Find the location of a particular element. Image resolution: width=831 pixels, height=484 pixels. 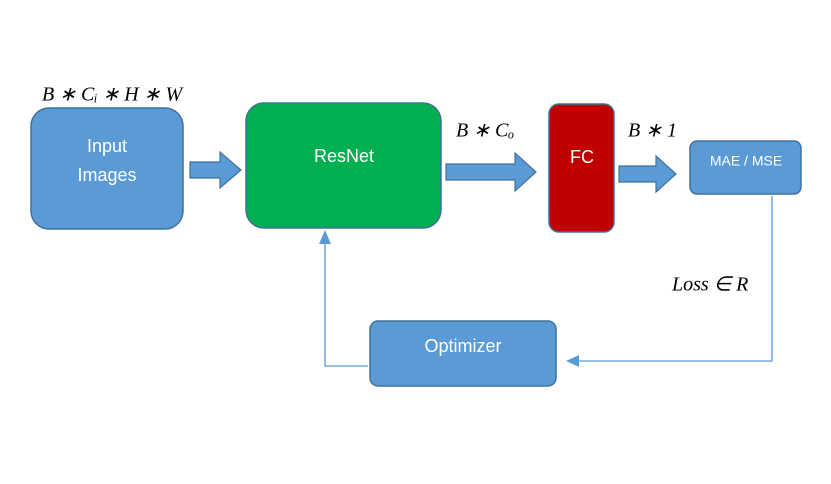

connector-optimizer-to-resnet is located at coordinates (346, 305).